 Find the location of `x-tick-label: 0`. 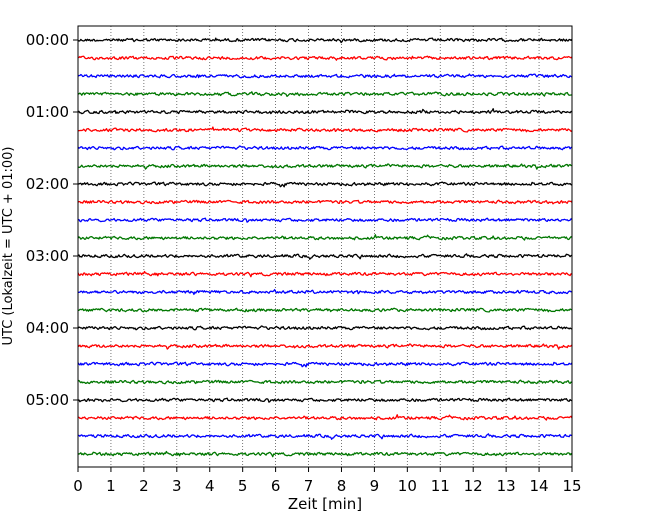

x-tick-label: 0 is located at coordinates (78, 486).